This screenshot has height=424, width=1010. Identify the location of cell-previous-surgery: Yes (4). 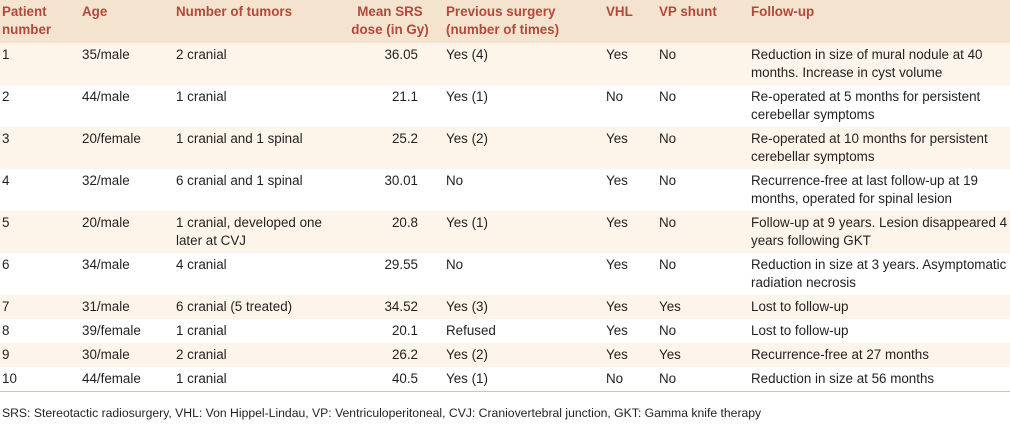
(467, 54).